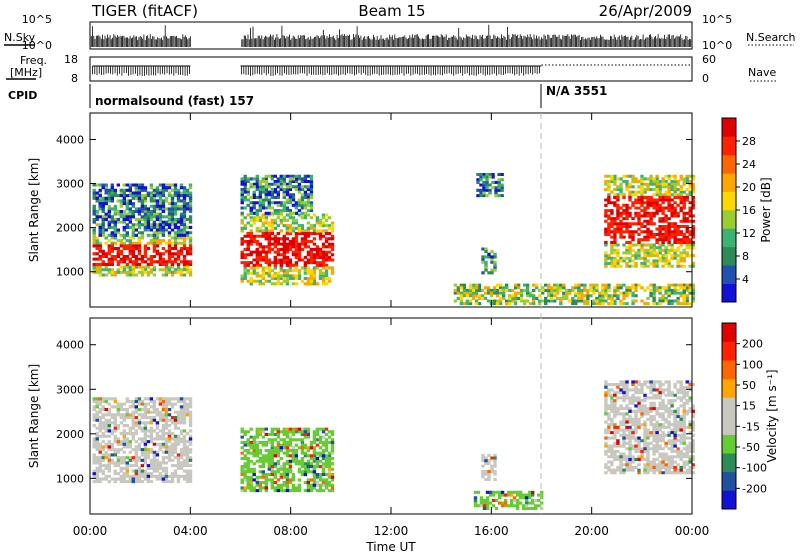  Describe the element at coordinates (37, 19) in the screenshot. I see `nsky-tick-top: 10^5` at that location.